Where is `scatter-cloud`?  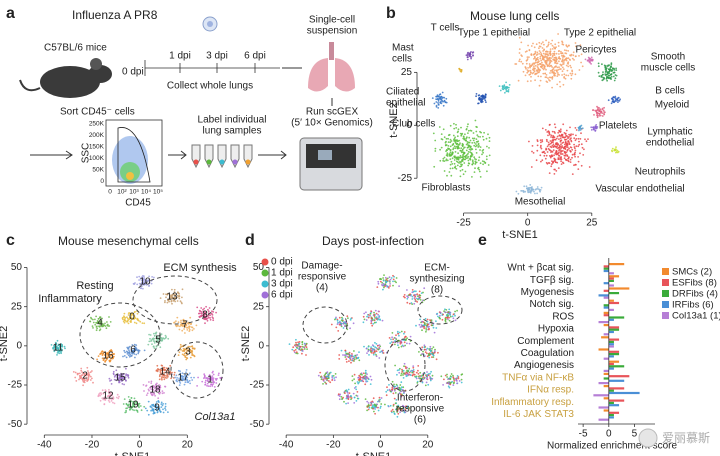 scatter-cloud is located at coordinates (137, 345).